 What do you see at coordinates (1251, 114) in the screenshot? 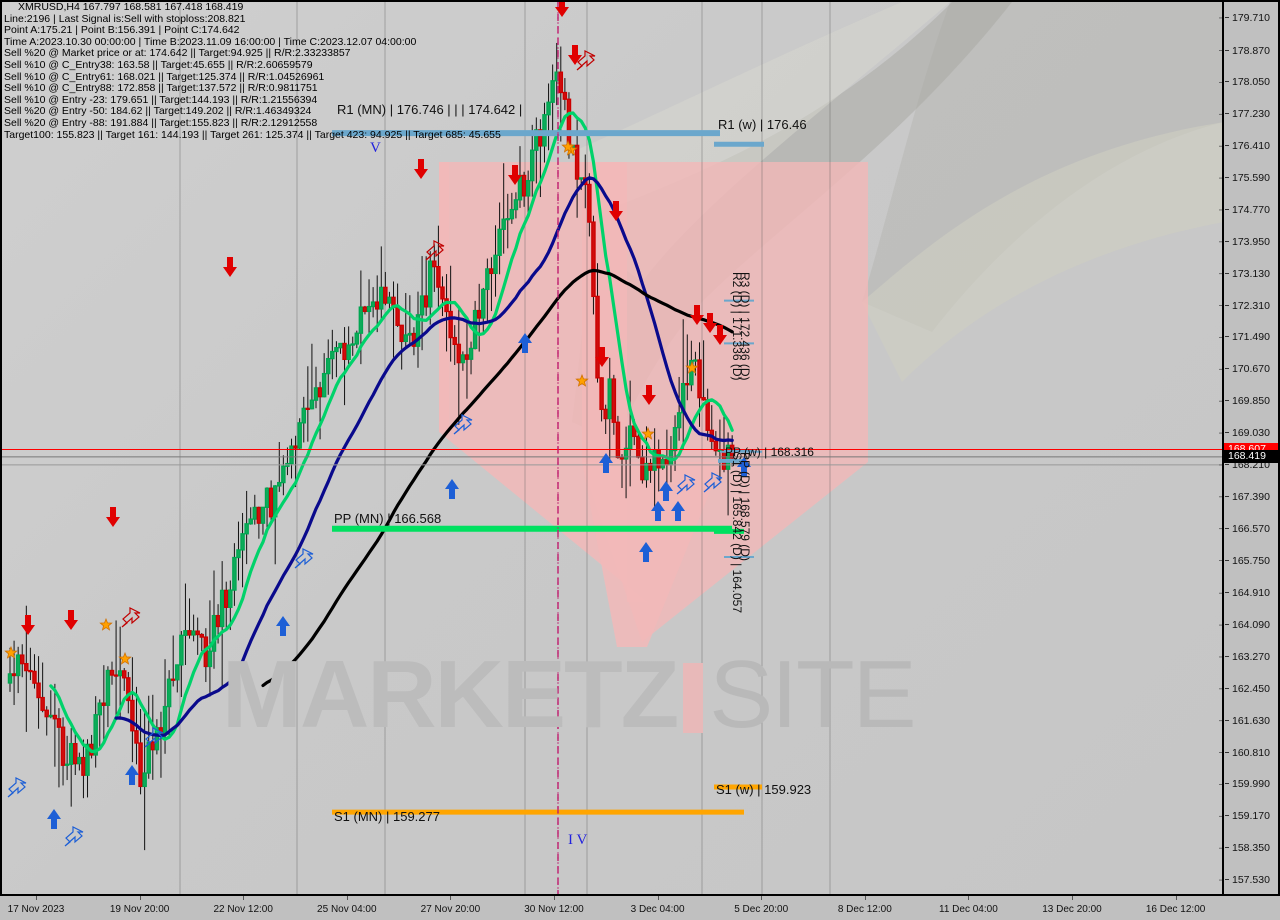
I see `price-tick: 177.230` at bounding box center [1251, 114].